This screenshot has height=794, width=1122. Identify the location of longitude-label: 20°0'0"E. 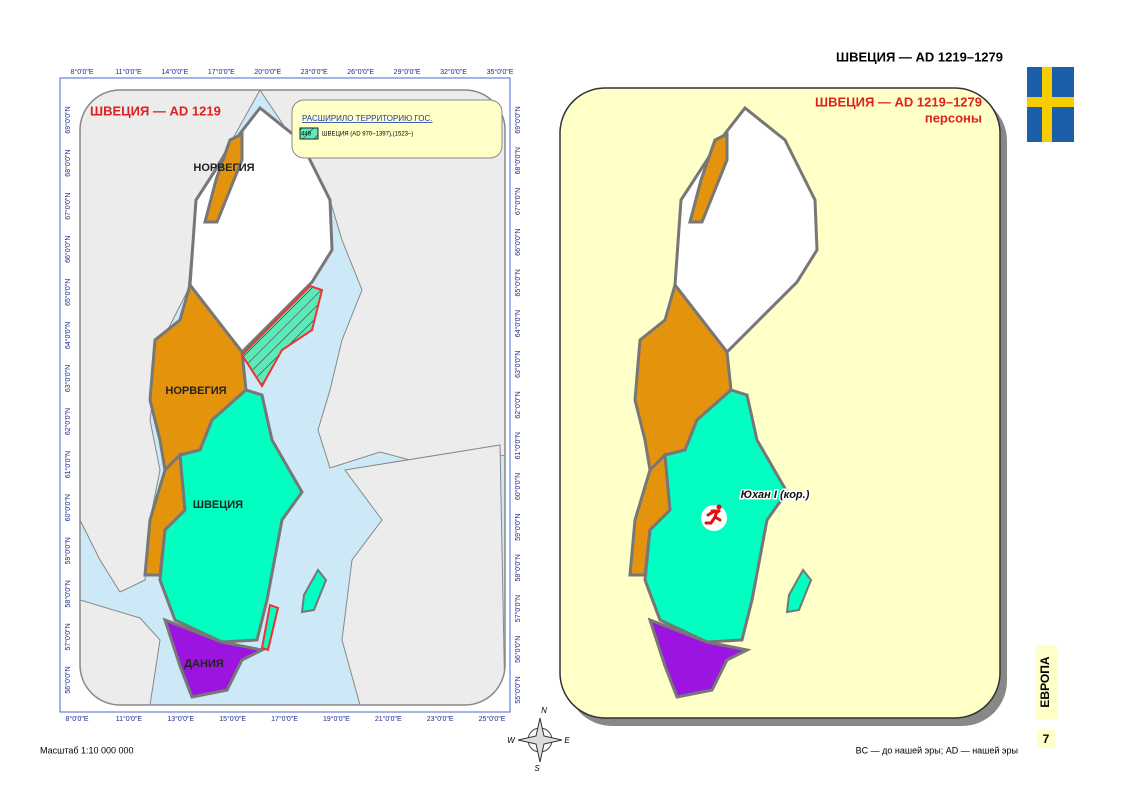
(267, 72).